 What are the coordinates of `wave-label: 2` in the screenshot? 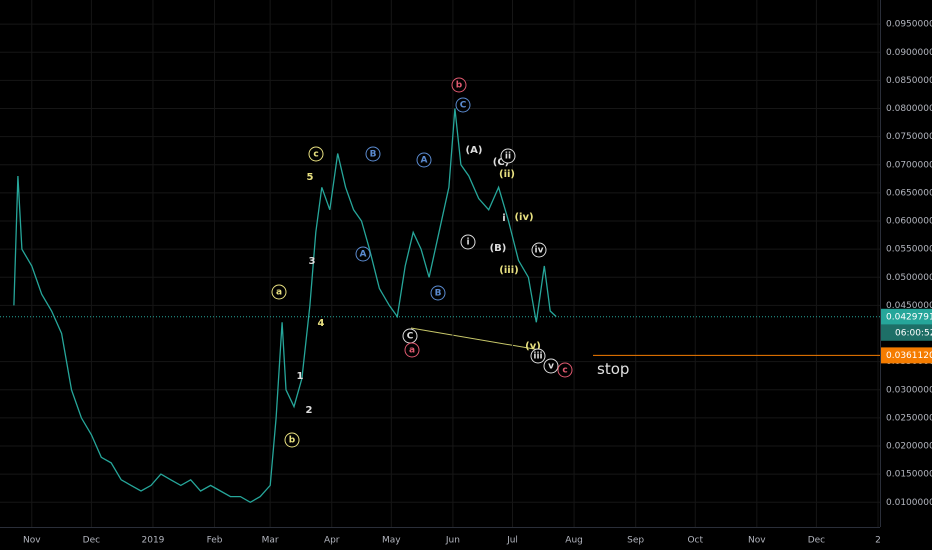 It's located at (309, 410).